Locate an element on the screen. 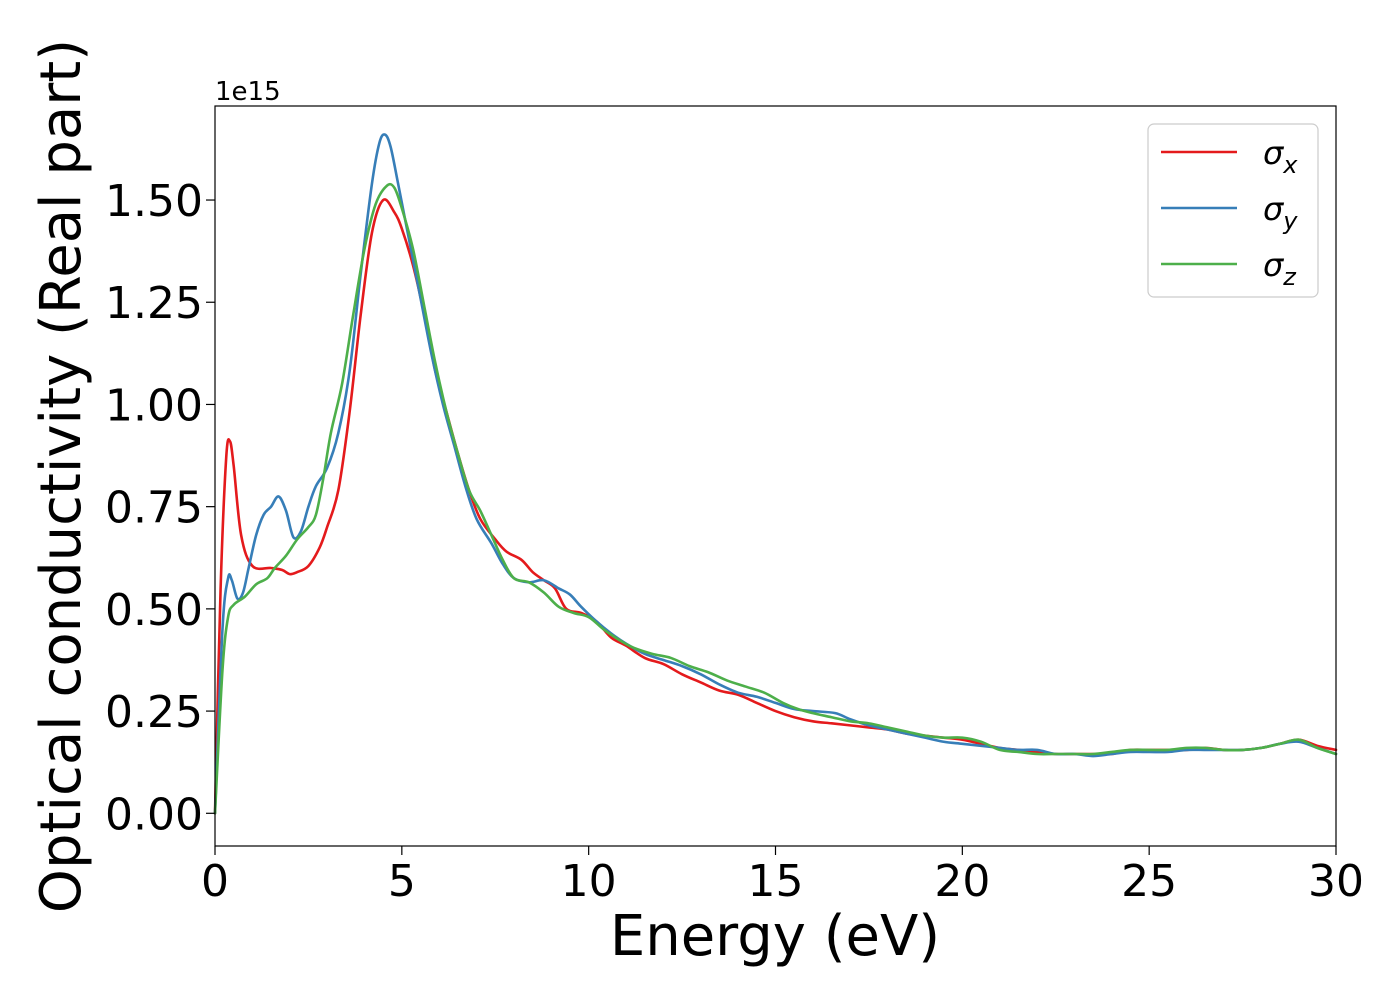 The image size is (1400, 1000). x-tick-label: 10 is located at coordinates (589, 881).